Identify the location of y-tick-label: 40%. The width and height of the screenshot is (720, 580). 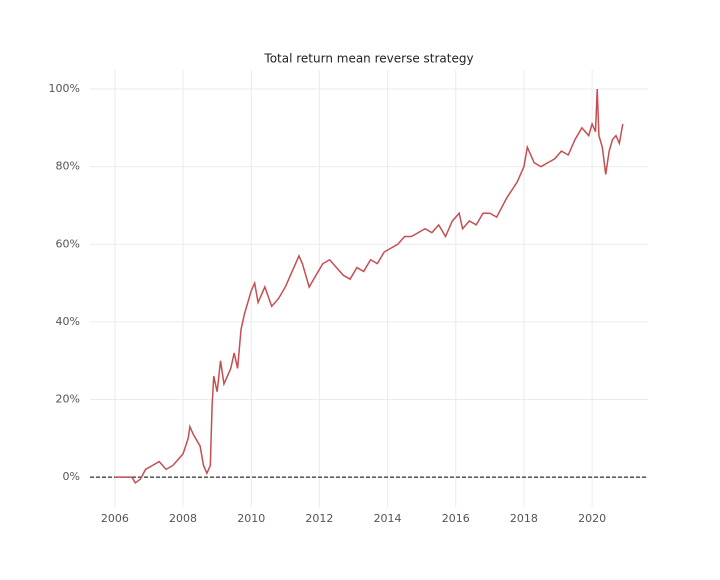
(68, 321).